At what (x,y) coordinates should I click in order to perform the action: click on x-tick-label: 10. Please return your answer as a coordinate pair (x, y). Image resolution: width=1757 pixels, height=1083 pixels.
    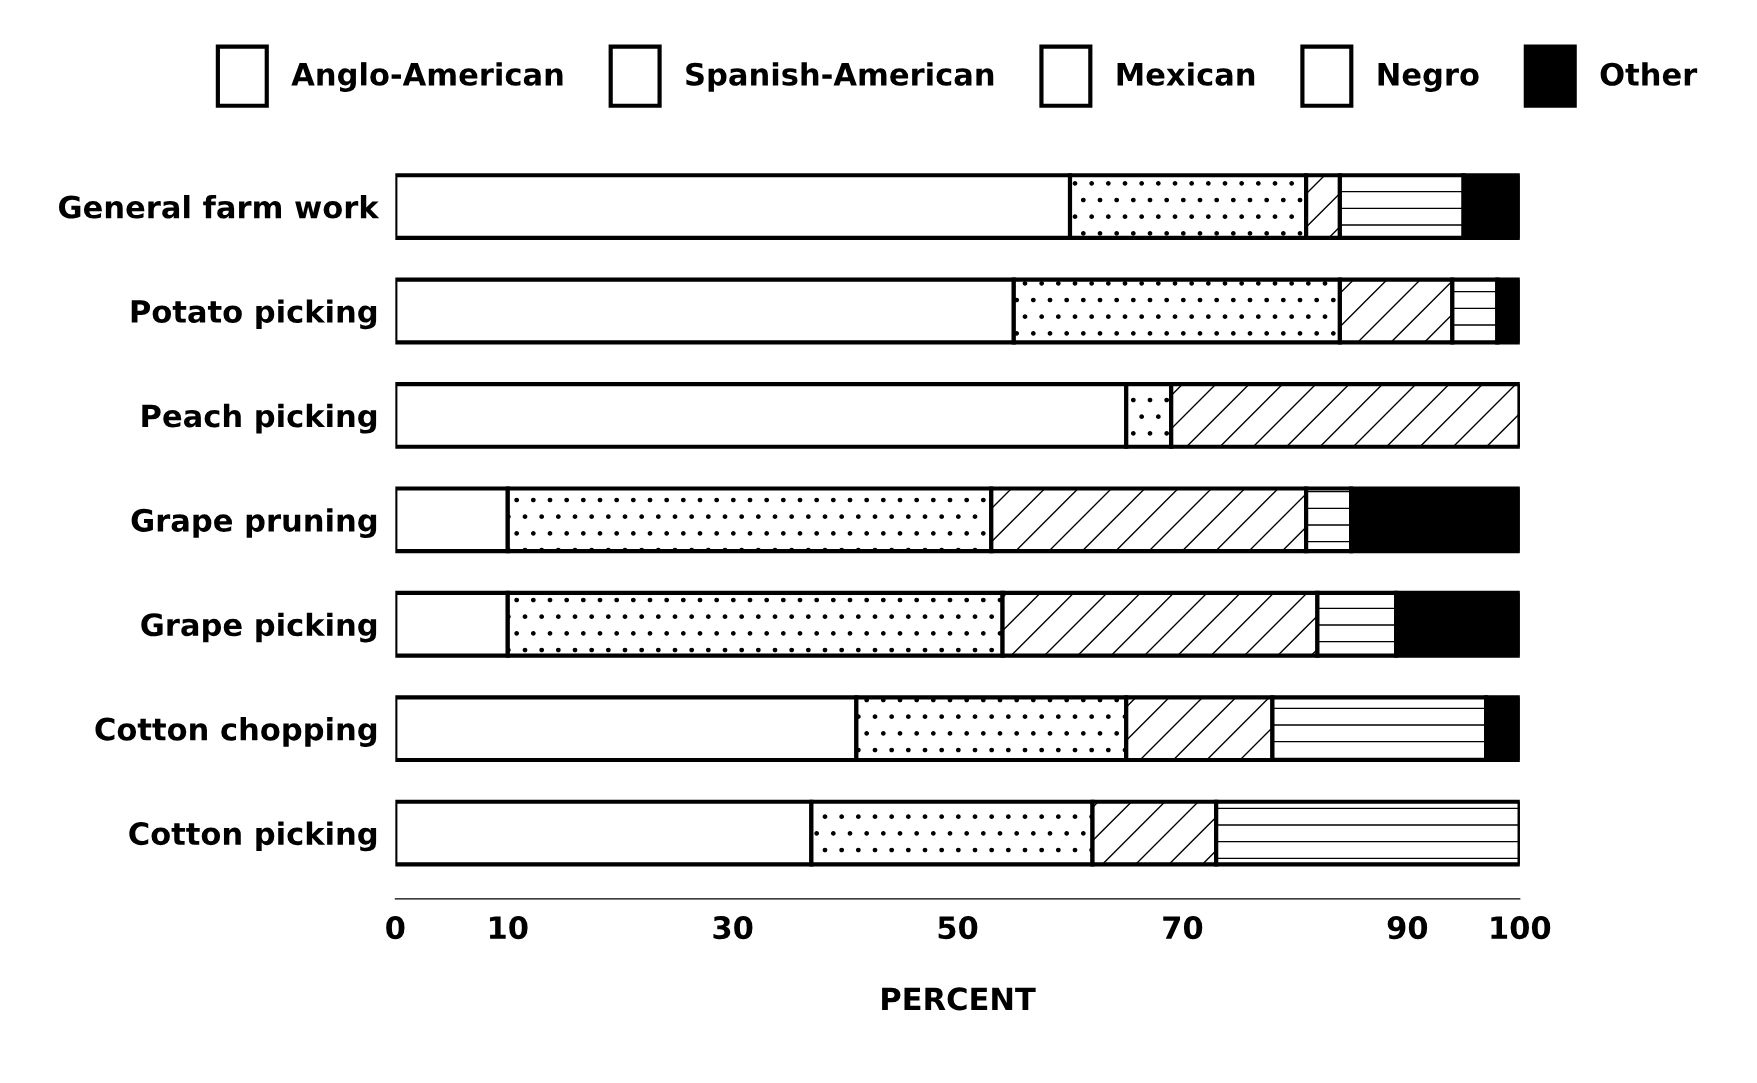
    Looking at the image, I should click on (508, 928).